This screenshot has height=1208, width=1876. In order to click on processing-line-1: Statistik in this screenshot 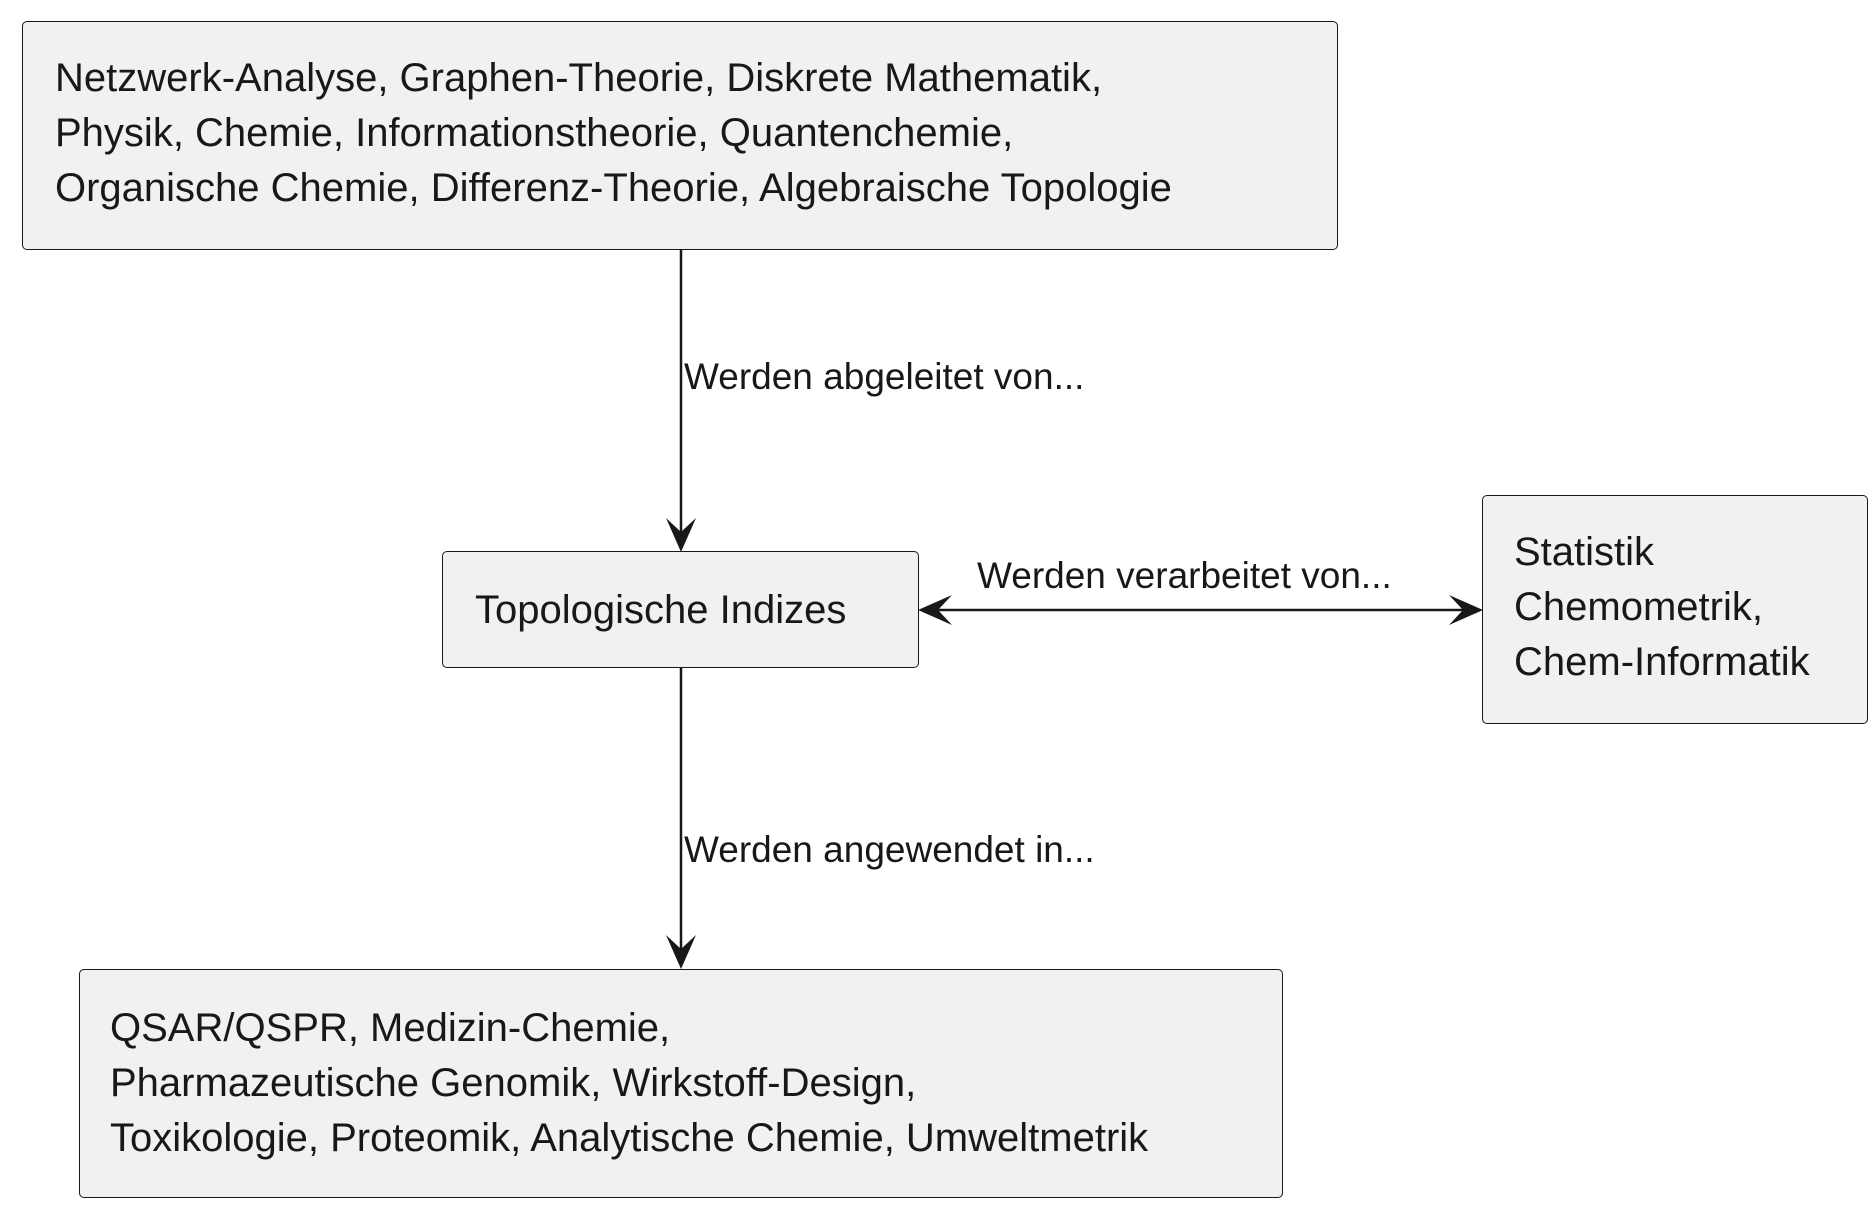, I will do `click(1584, 552)`.